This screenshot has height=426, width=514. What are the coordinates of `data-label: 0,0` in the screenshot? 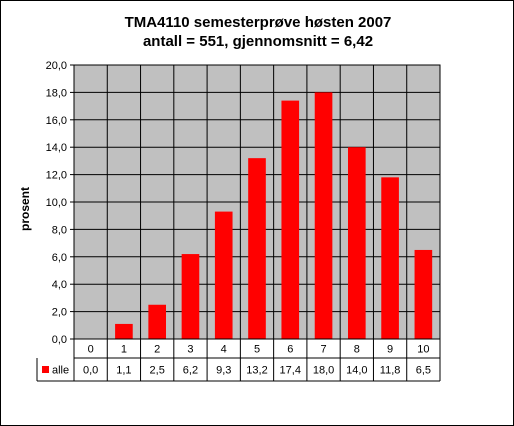 It's located at (90, 371).